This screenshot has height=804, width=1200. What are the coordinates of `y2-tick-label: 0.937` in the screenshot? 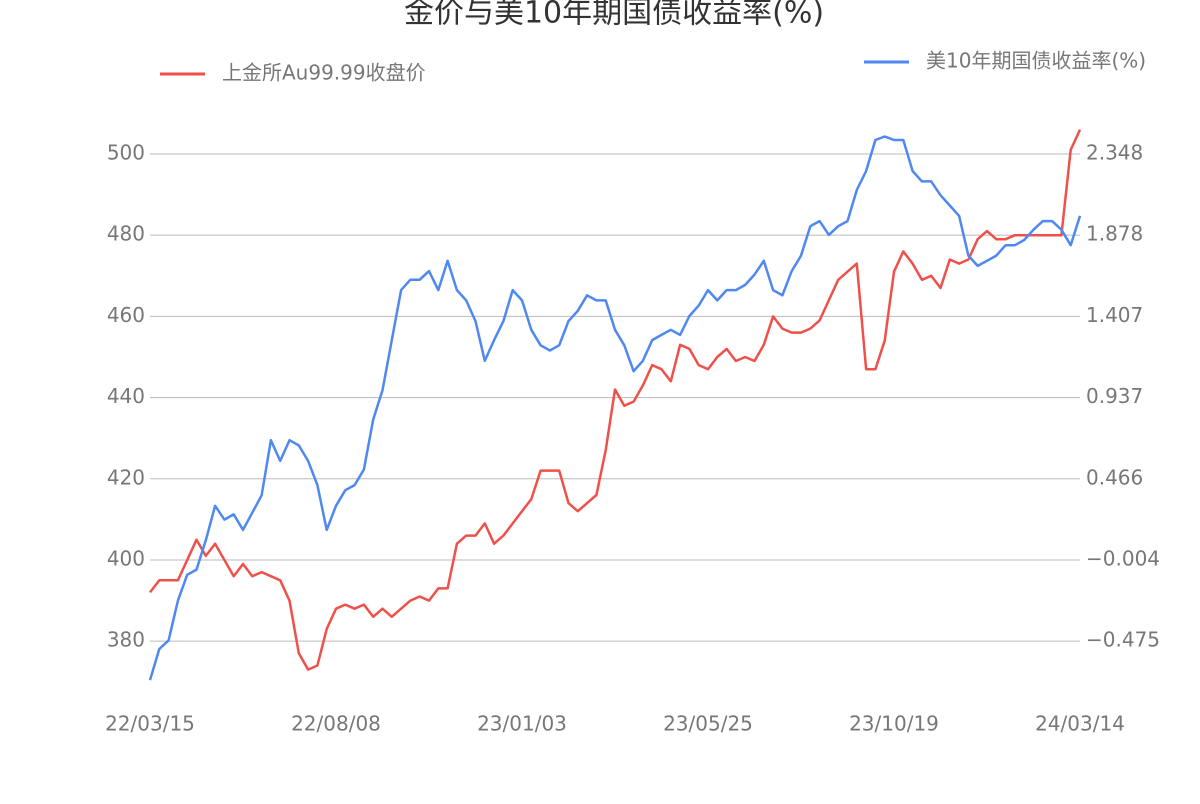 It's located at (1114, 396).